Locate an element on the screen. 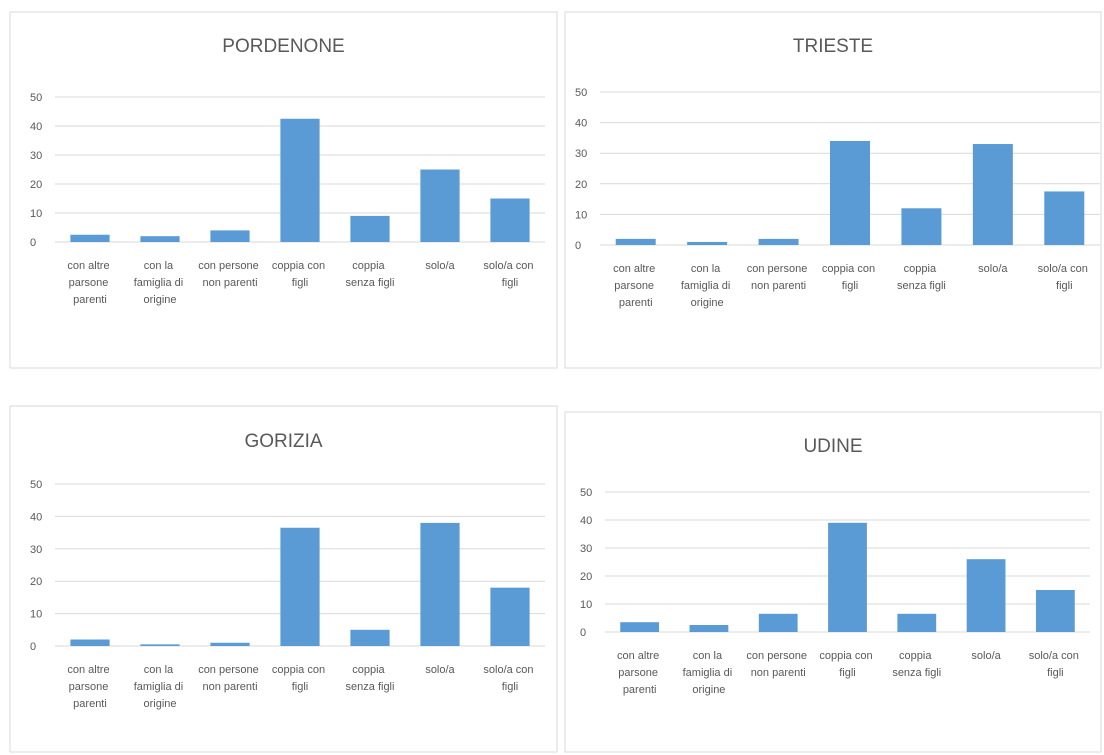 The width and height of the screenshot is (1104, 755). chart-title: UDINE is located at coordinates (832, 446).